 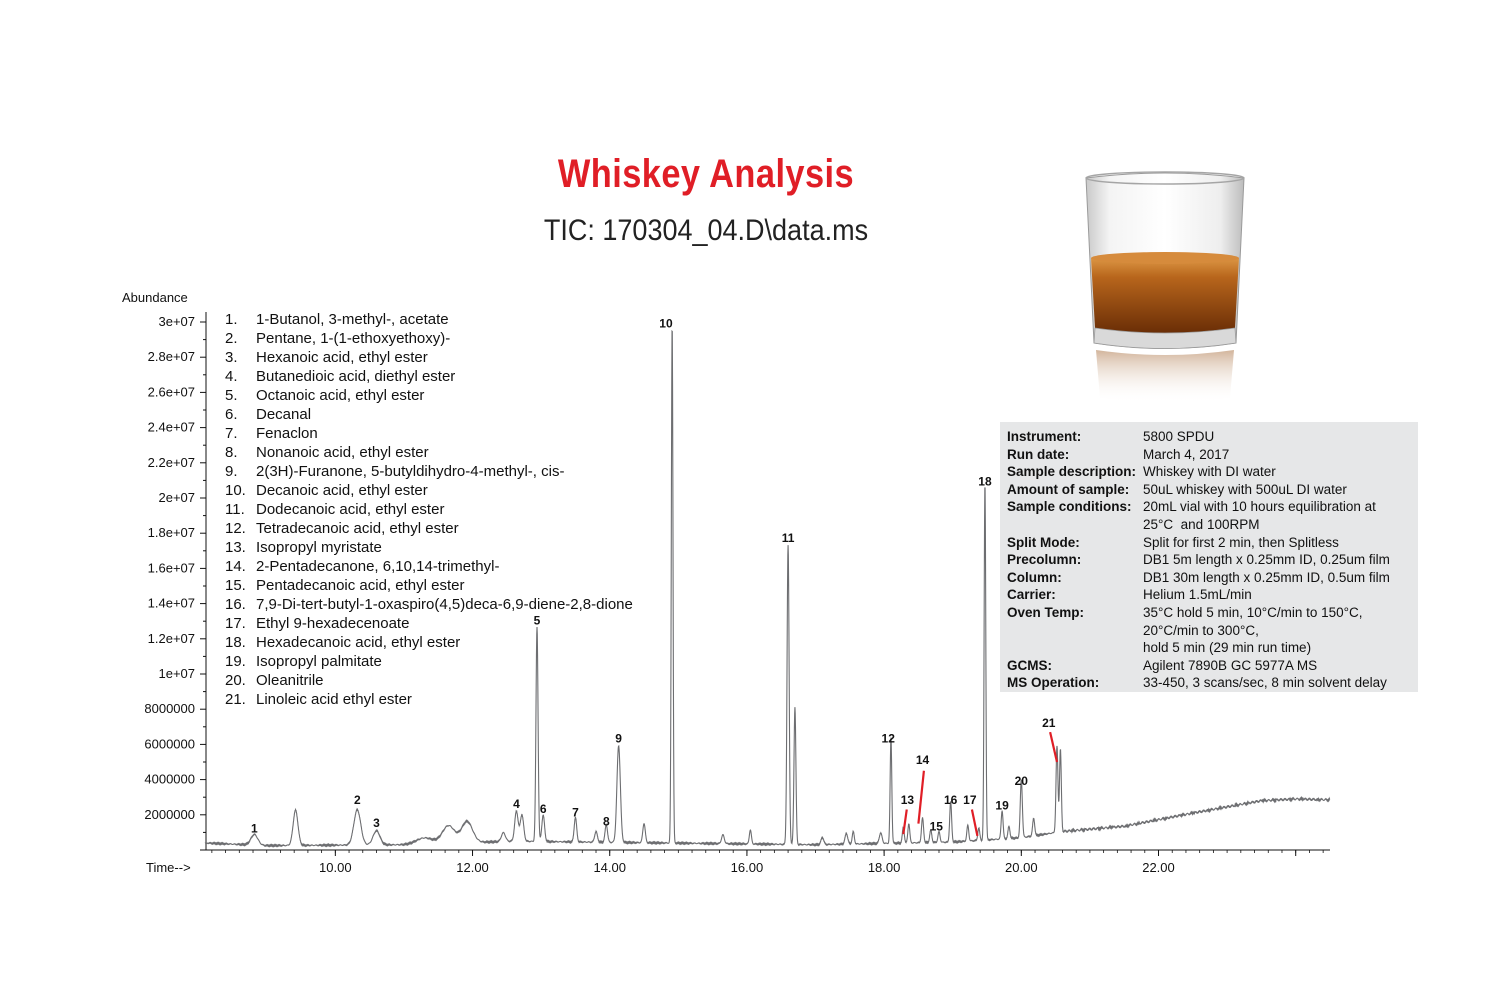 I want to click on peak-label-14: 14, so click(x=923, y=760).